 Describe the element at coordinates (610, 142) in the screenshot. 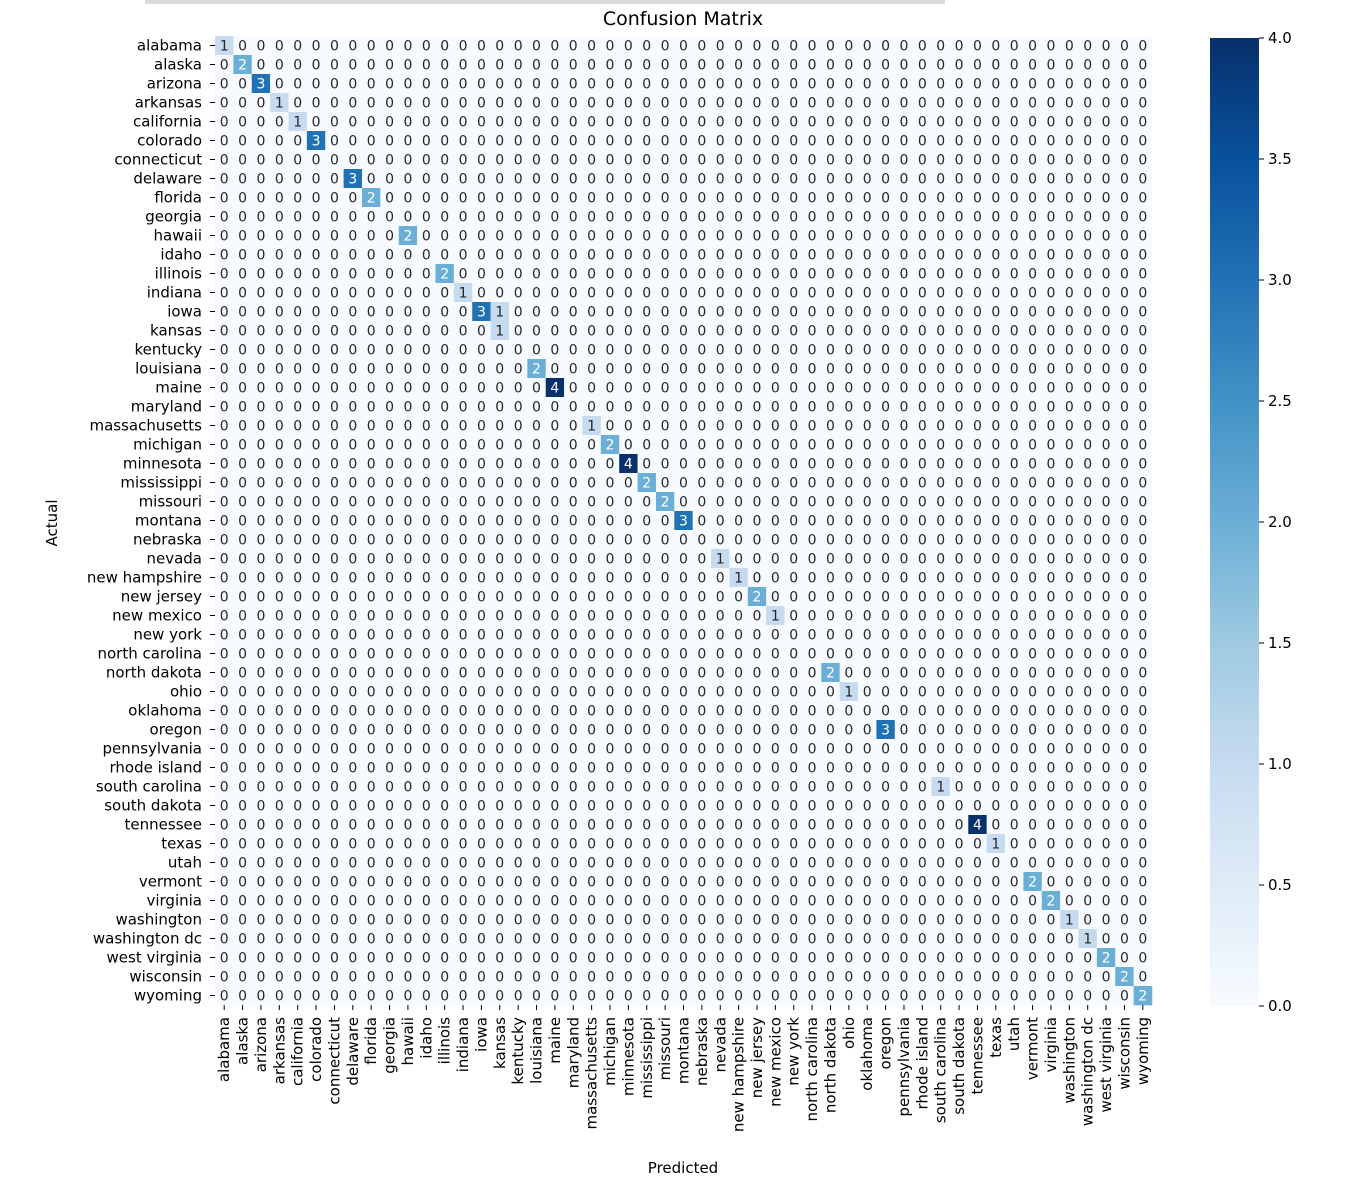

I see `cell-value-5-21: 0` at that location.